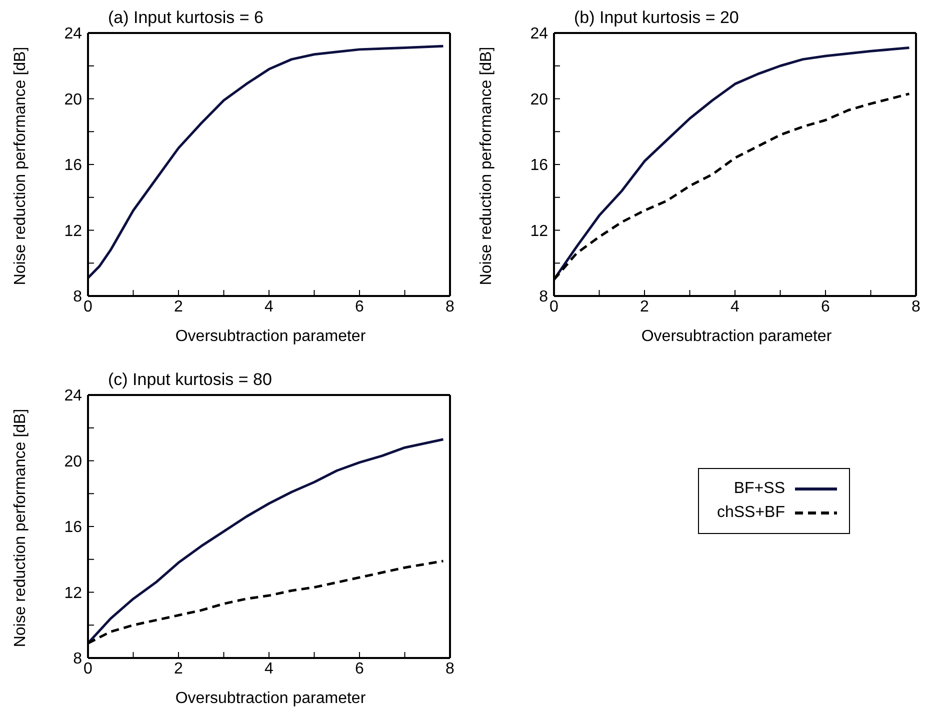 This screenshot has height=722, width=929. Describe the element at coordinates (750, 513) in the screenshot. I see `legend-label: chSS+BF` at that location.